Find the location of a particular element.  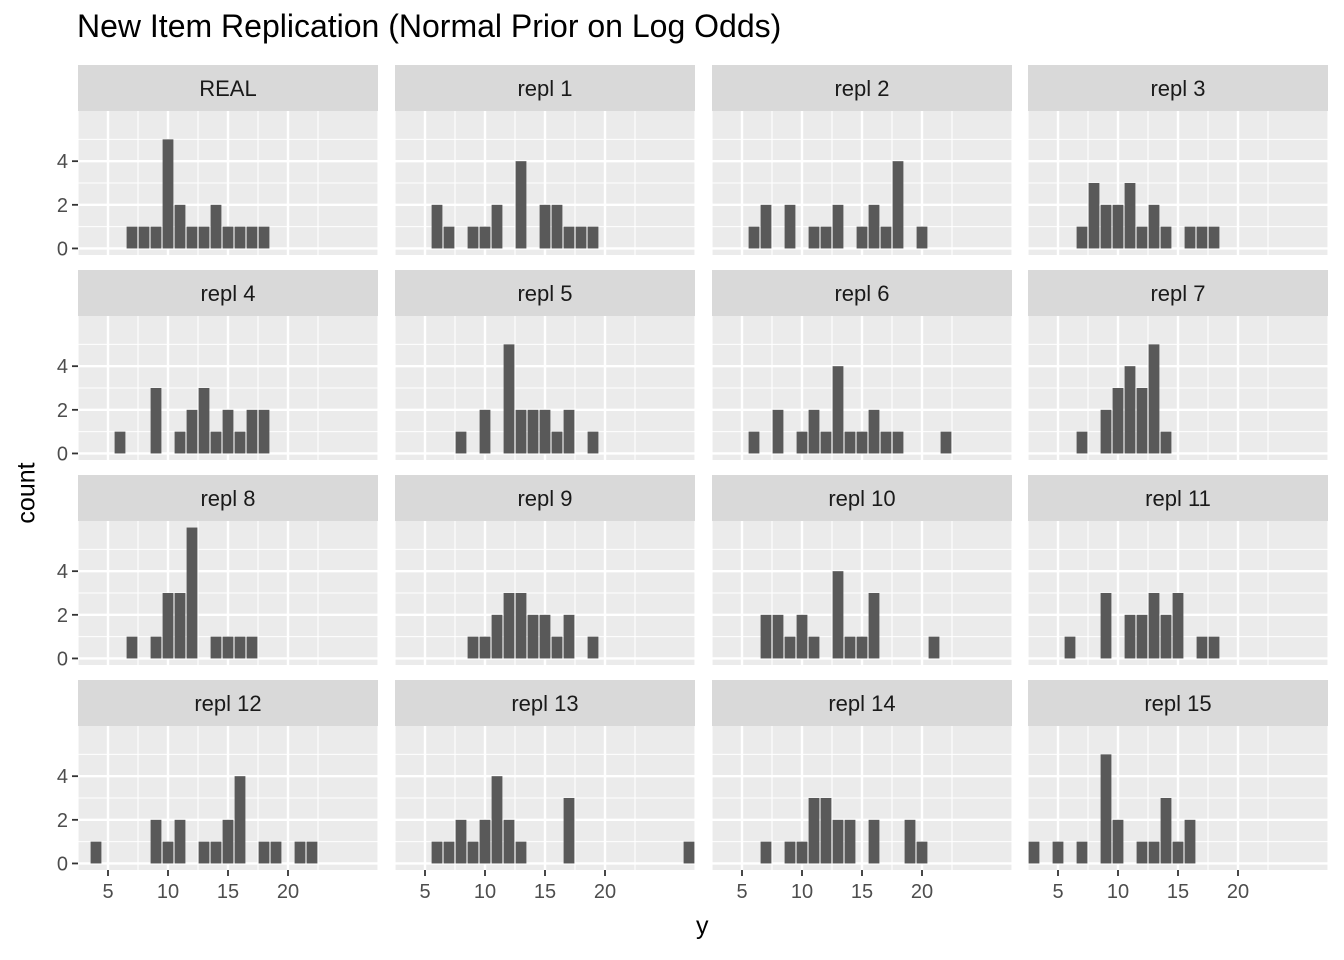

facet-strip-label: repl 7 is located at coordinates (1177, 293).